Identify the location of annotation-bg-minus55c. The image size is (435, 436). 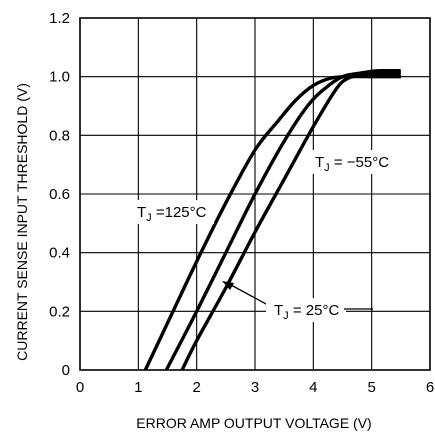
(356, 162).